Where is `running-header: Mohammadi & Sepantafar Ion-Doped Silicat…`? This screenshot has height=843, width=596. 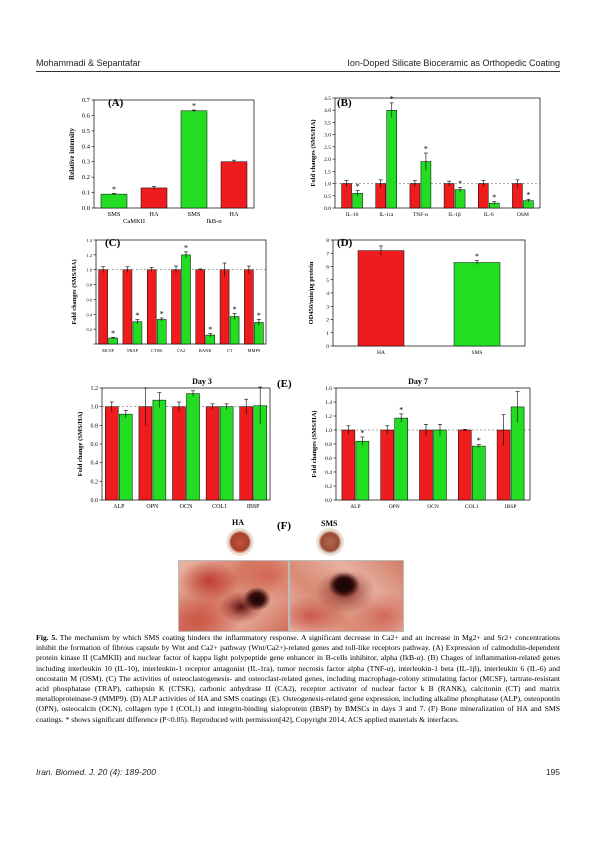 running-header: Mohammadi & Sepantafar Ion-Doped Silicat… is located at coordinates (298, 65).